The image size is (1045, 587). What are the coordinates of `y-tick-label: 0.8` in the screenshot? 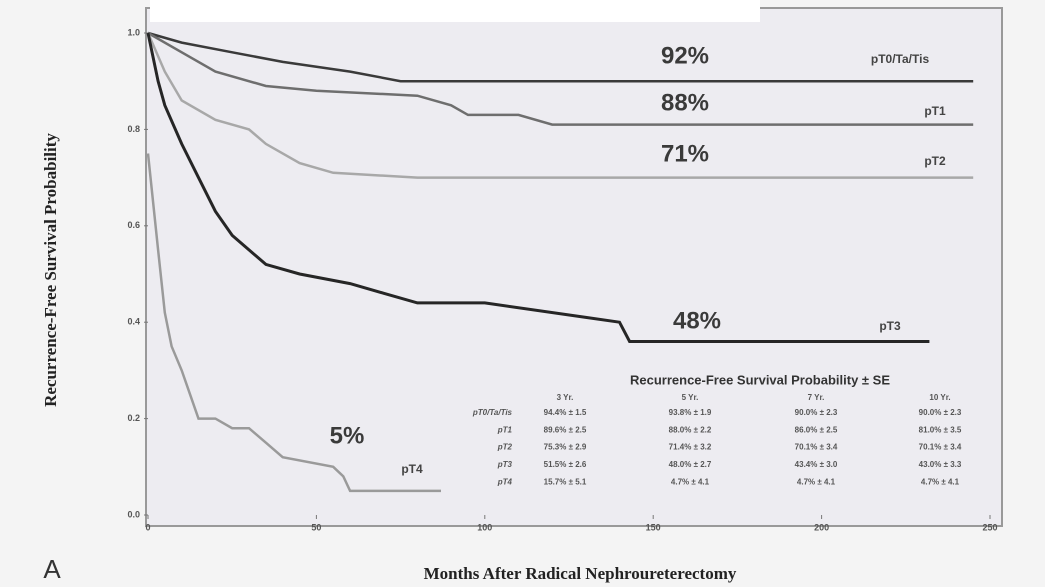 It's located at (133, 129).